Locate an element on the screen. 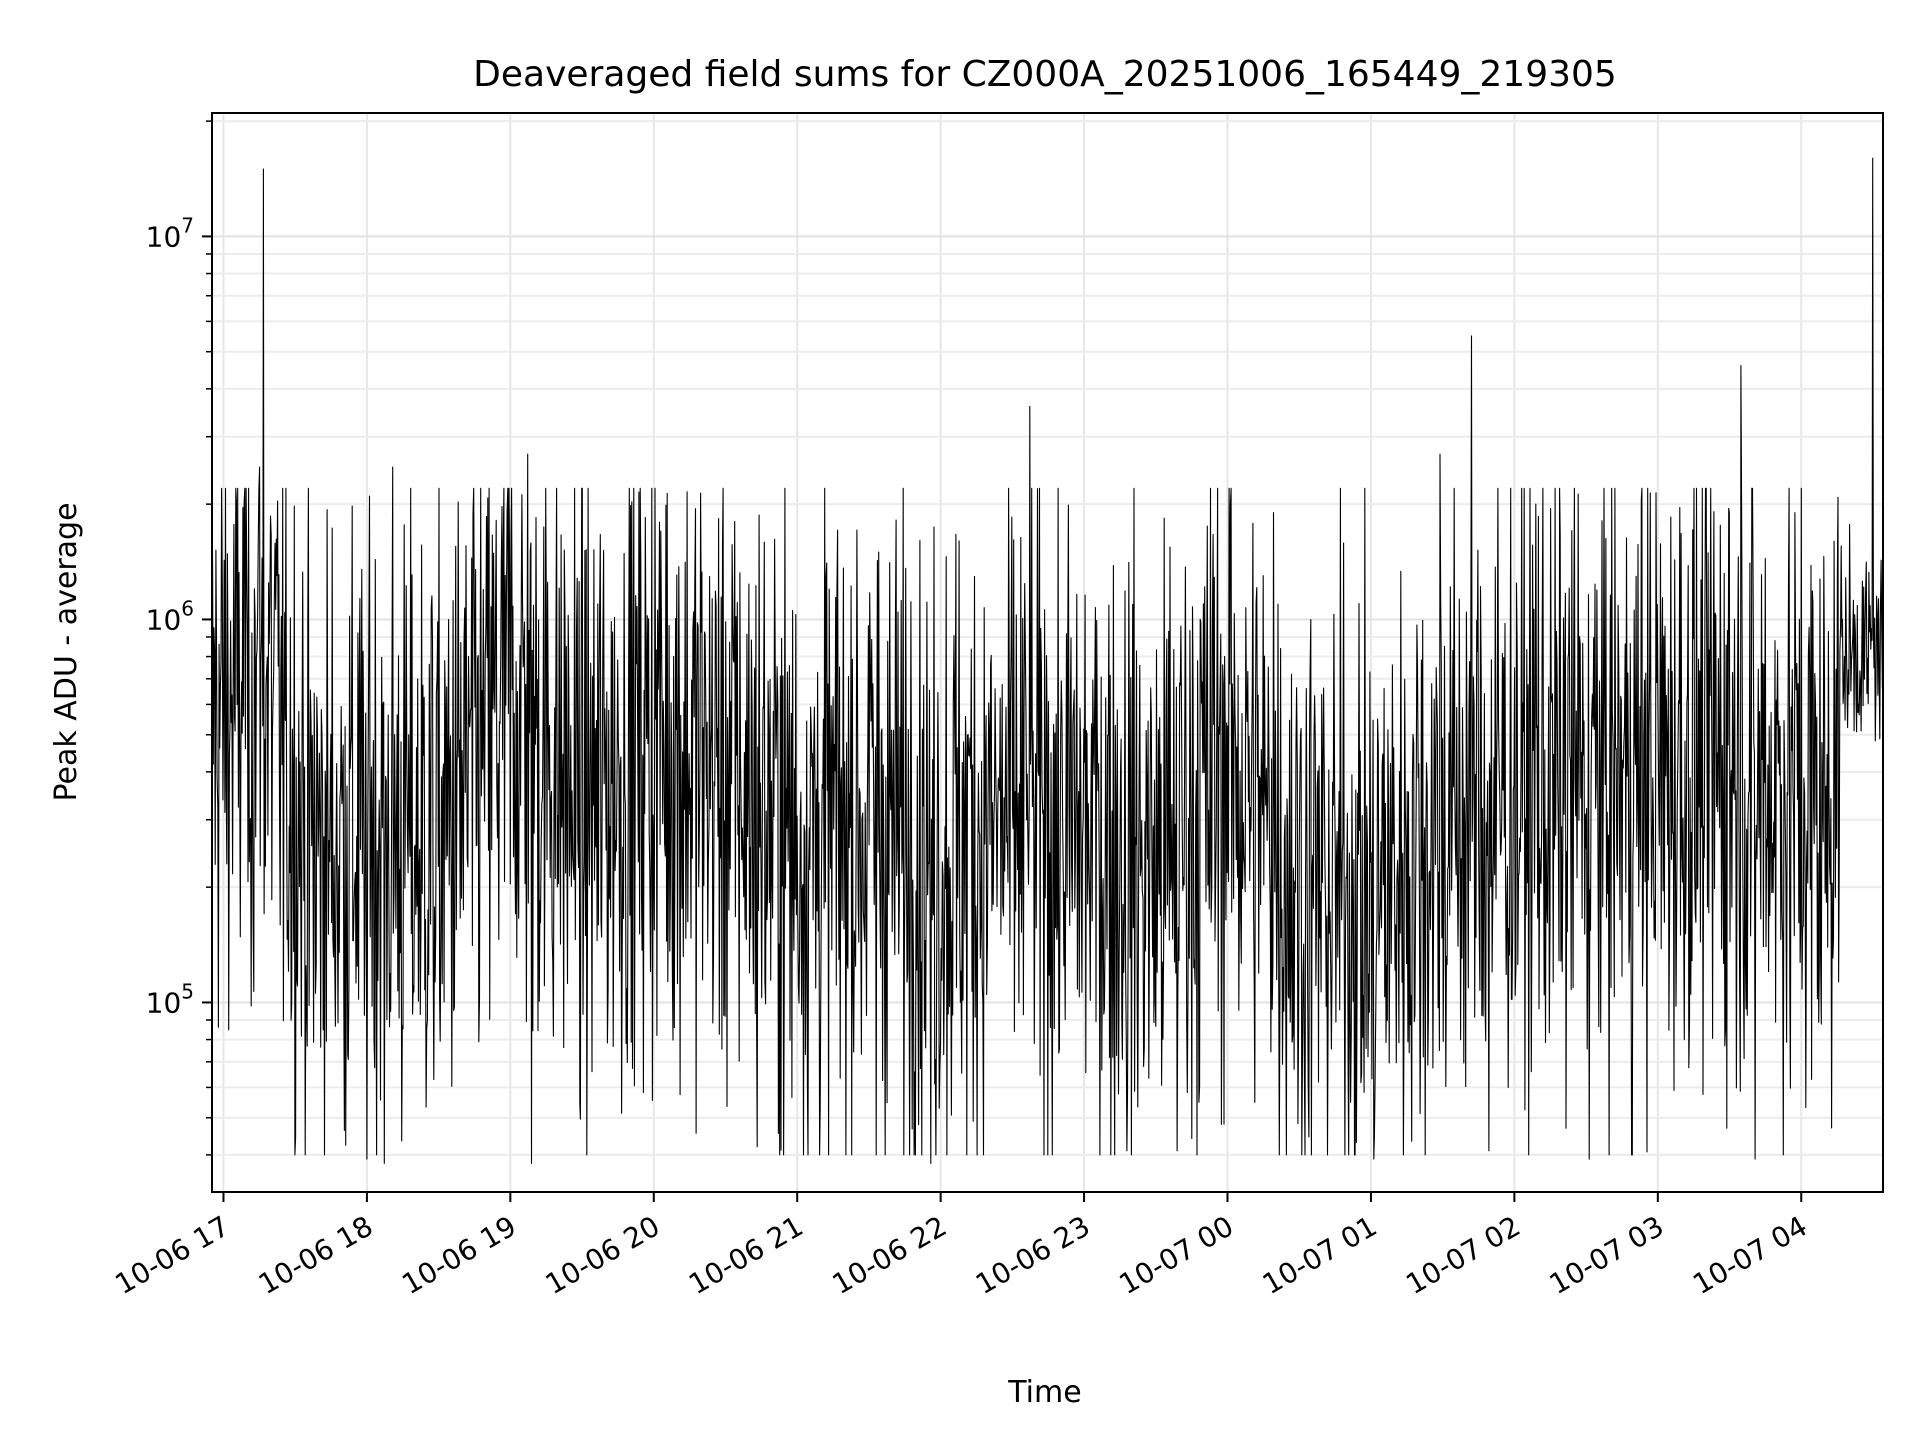 The height and width of the screenshot is (1440, 1920). y-axis-label: Peak ADU - average is located at coordinates (66, 651).